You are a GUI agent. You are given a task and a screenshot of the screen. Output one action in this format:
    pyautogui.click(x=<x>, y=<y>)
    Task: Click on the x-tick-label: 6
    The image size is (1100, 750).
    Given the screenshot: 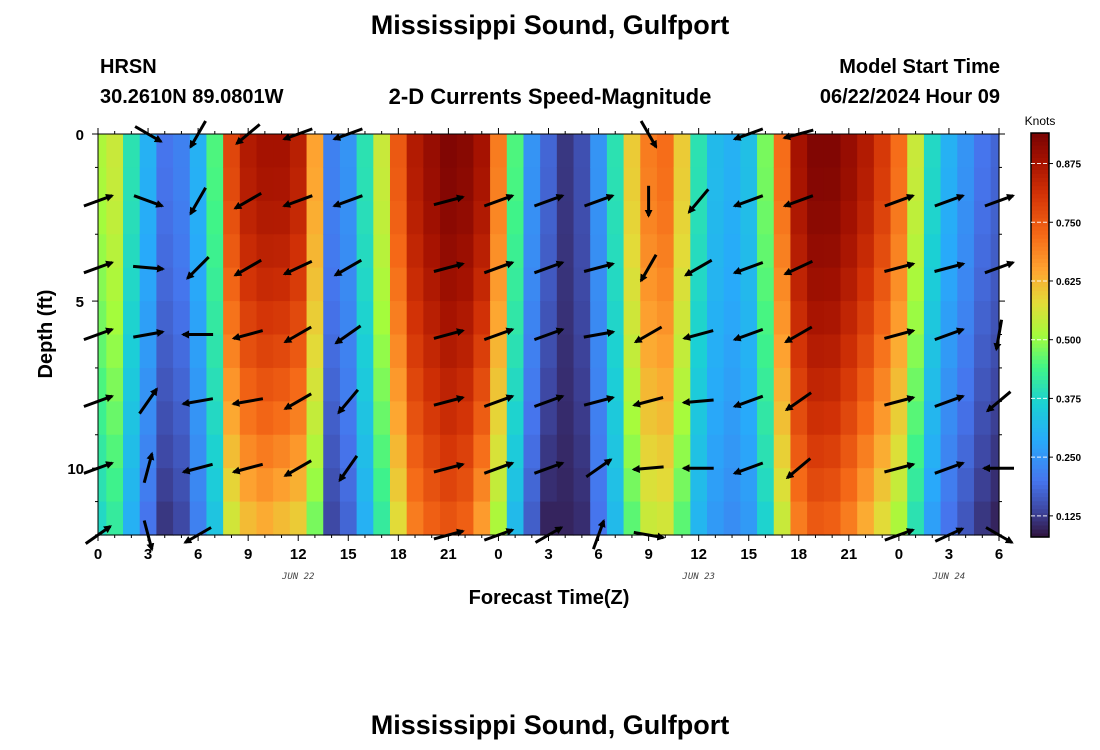 What is the action you would take?
    pyautogui.click(x=198, y=554)
    